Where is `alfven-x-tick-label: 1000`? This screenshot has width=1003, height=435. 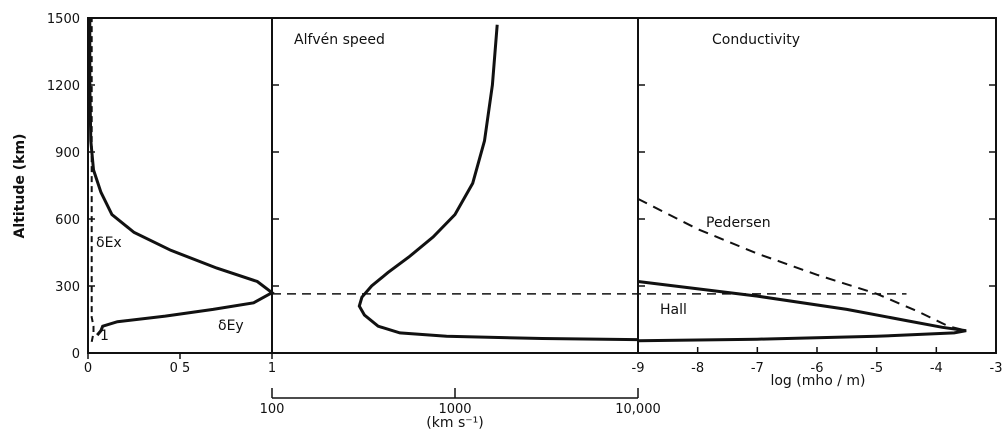 alfven-x-tick-label: 1000 is located at coordinates (454, 409).